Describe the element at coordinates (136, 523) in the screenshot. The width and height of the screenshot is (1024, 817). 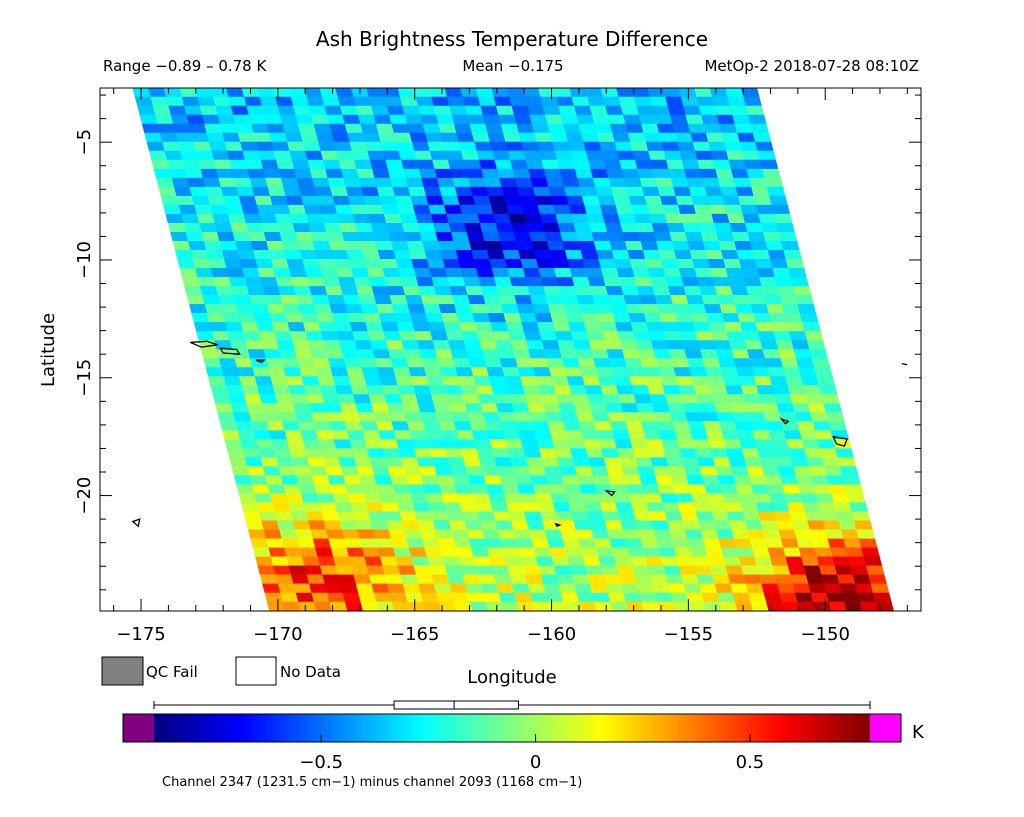
I see `island-outline` at that location.